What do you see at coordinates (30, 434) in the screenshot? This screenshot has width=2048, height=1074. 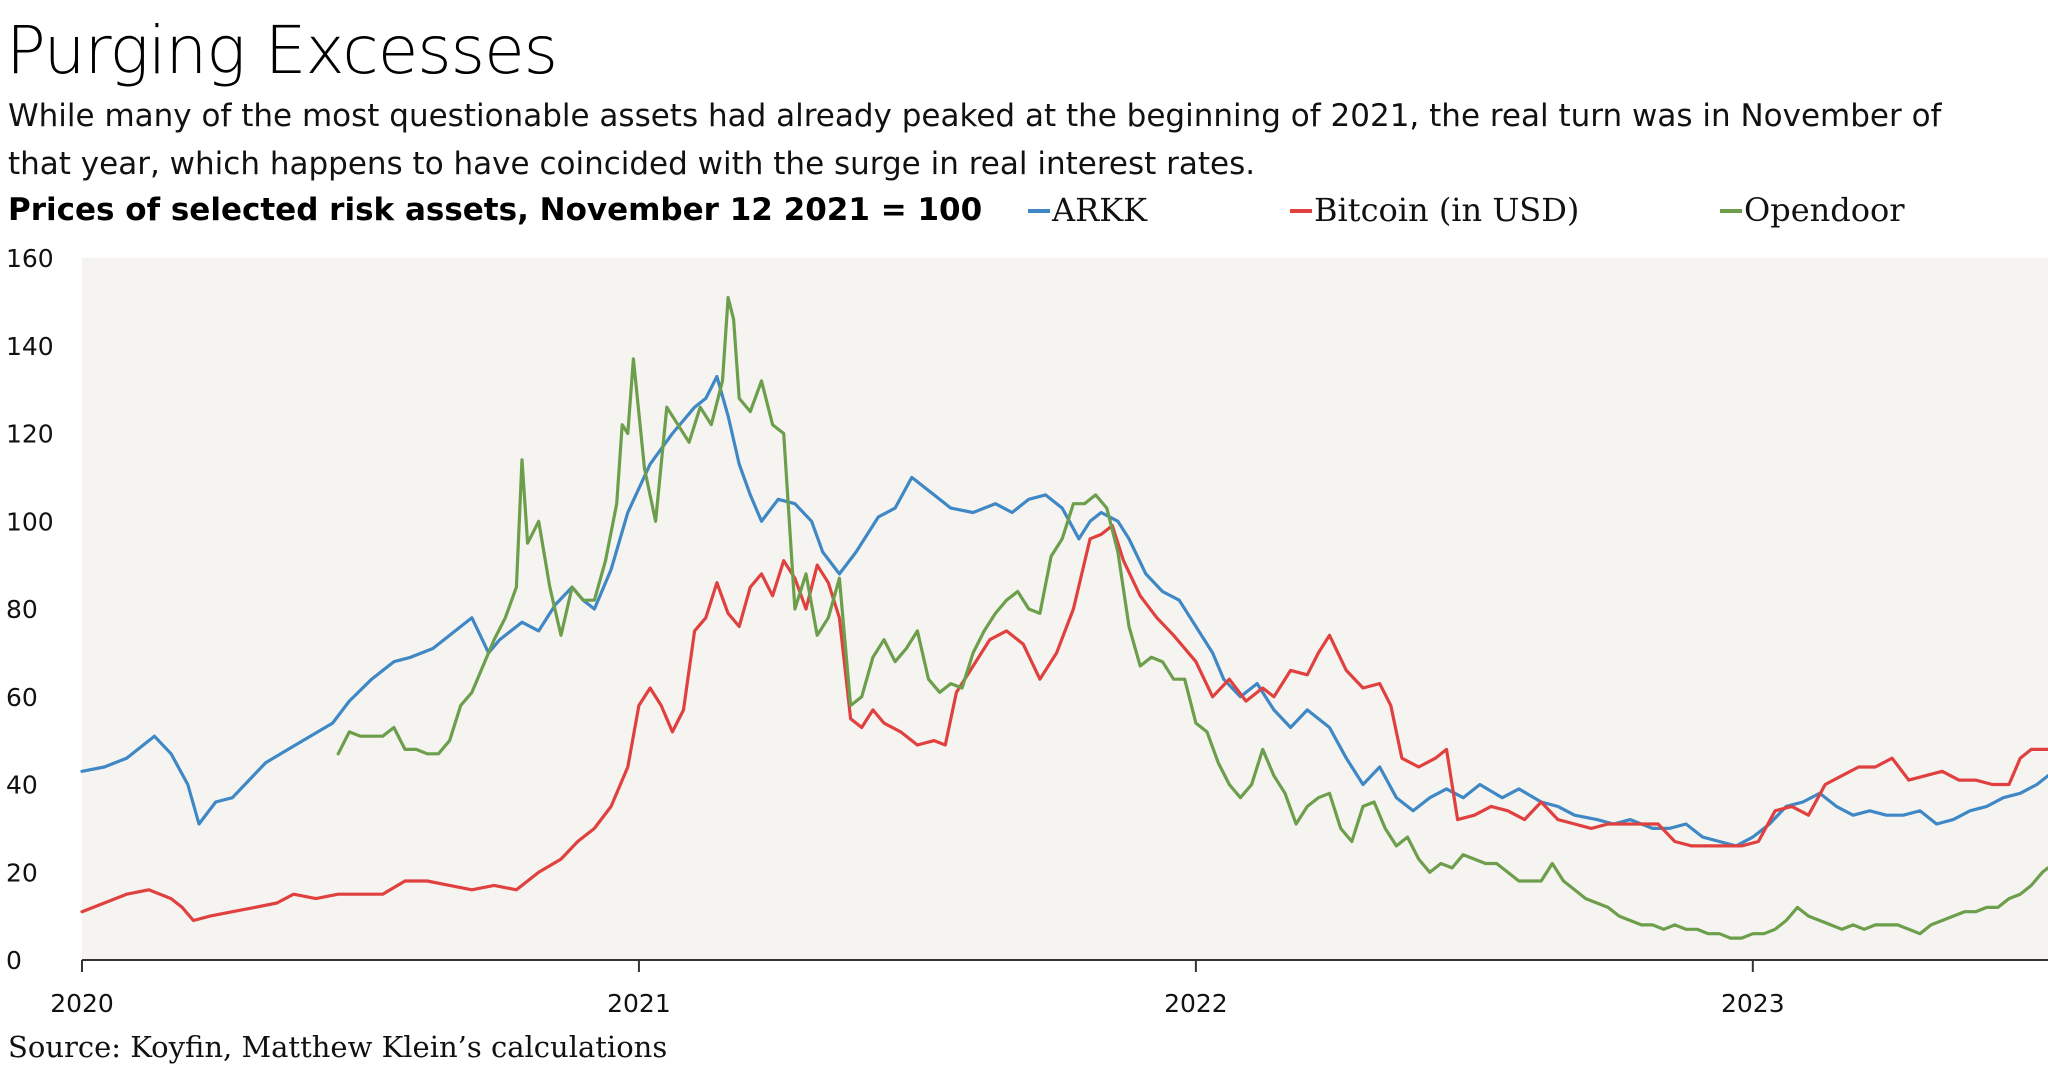 I see `y-tick-label-120: 120` at bounding box center [30, 434].